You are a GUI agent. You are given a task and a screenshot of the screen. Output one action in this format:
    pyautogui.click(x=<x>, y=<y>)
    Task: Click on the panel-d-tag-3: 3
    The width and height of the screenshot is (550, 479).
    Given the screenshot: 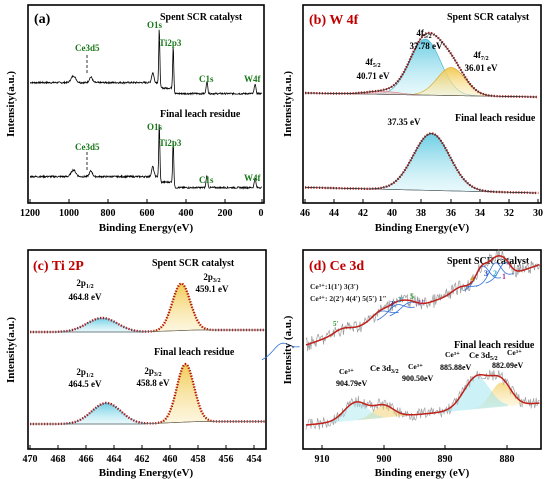 What is the action you would take?
    pyautogui.click(x=486, y=273)
    